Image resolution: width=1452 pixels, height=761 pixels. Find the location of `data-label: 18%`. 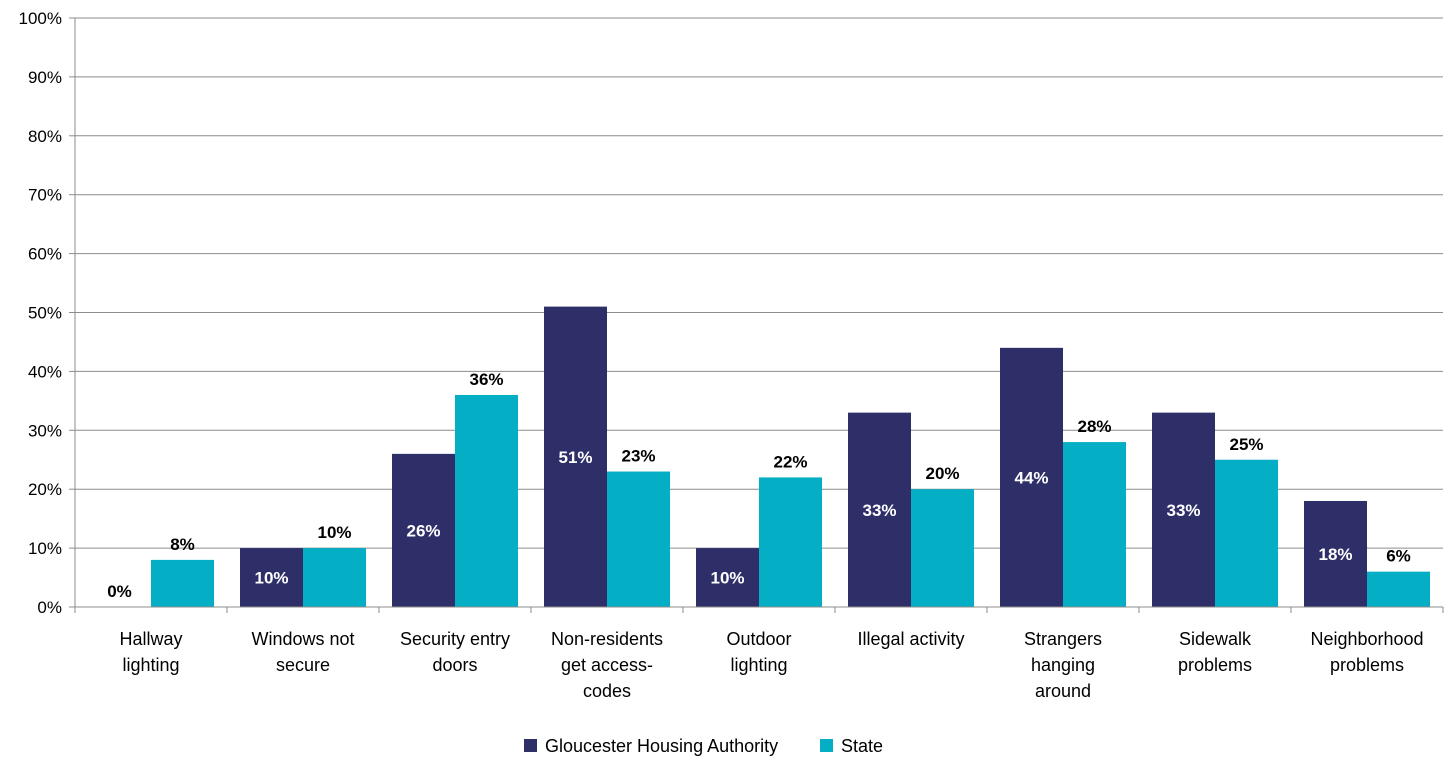

data-label: 18% is located at coordinates (1335, 554).